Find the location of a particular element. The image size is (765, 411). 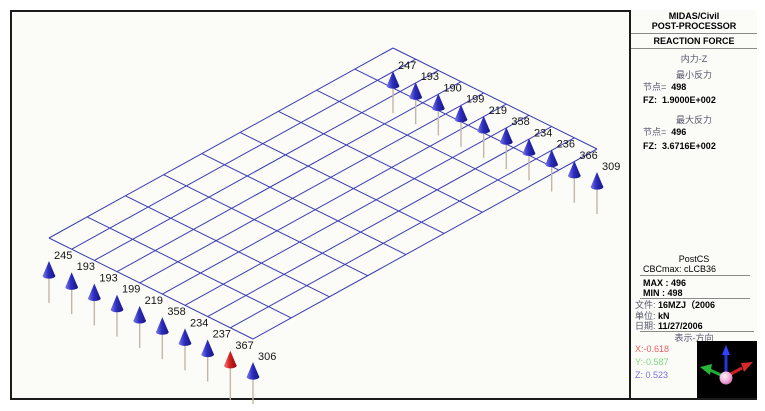

reaction-value-label: 306 is located at coordinates (267, 357).